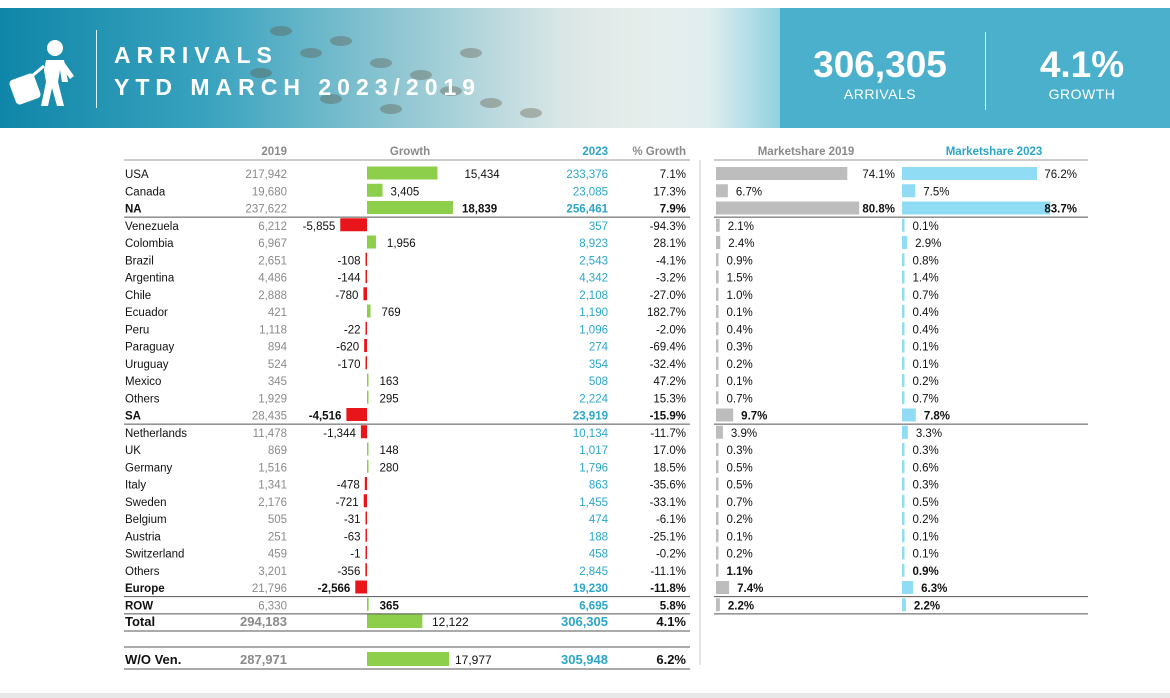 This screenshot has height=698, width=1170. What do you see at coordinates (750, 589) in the screenshot?
I see `marketshare-2019-label: 7.4%` at bounding box center [750, 589].